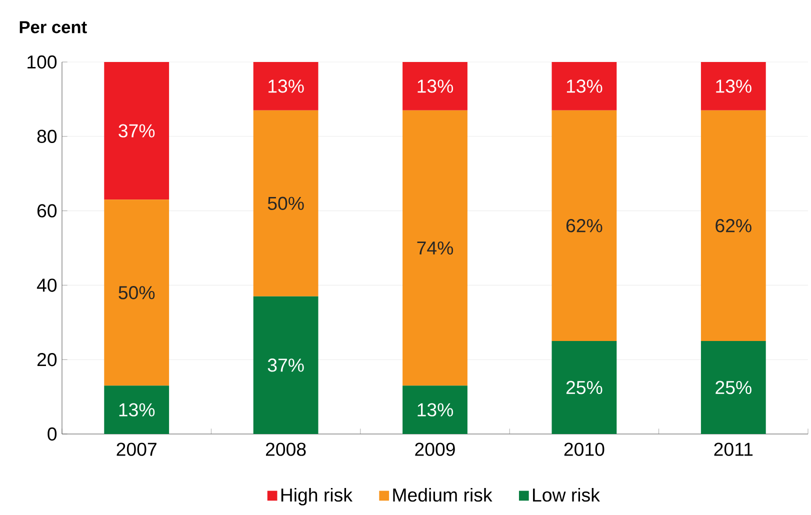 Image resolution: width=811 pixels, height=515 pixels. What do you see at coordinates (566, 495) in the screenshot?
I see `legend-label: Low risk` at bounding box center [566, 495].